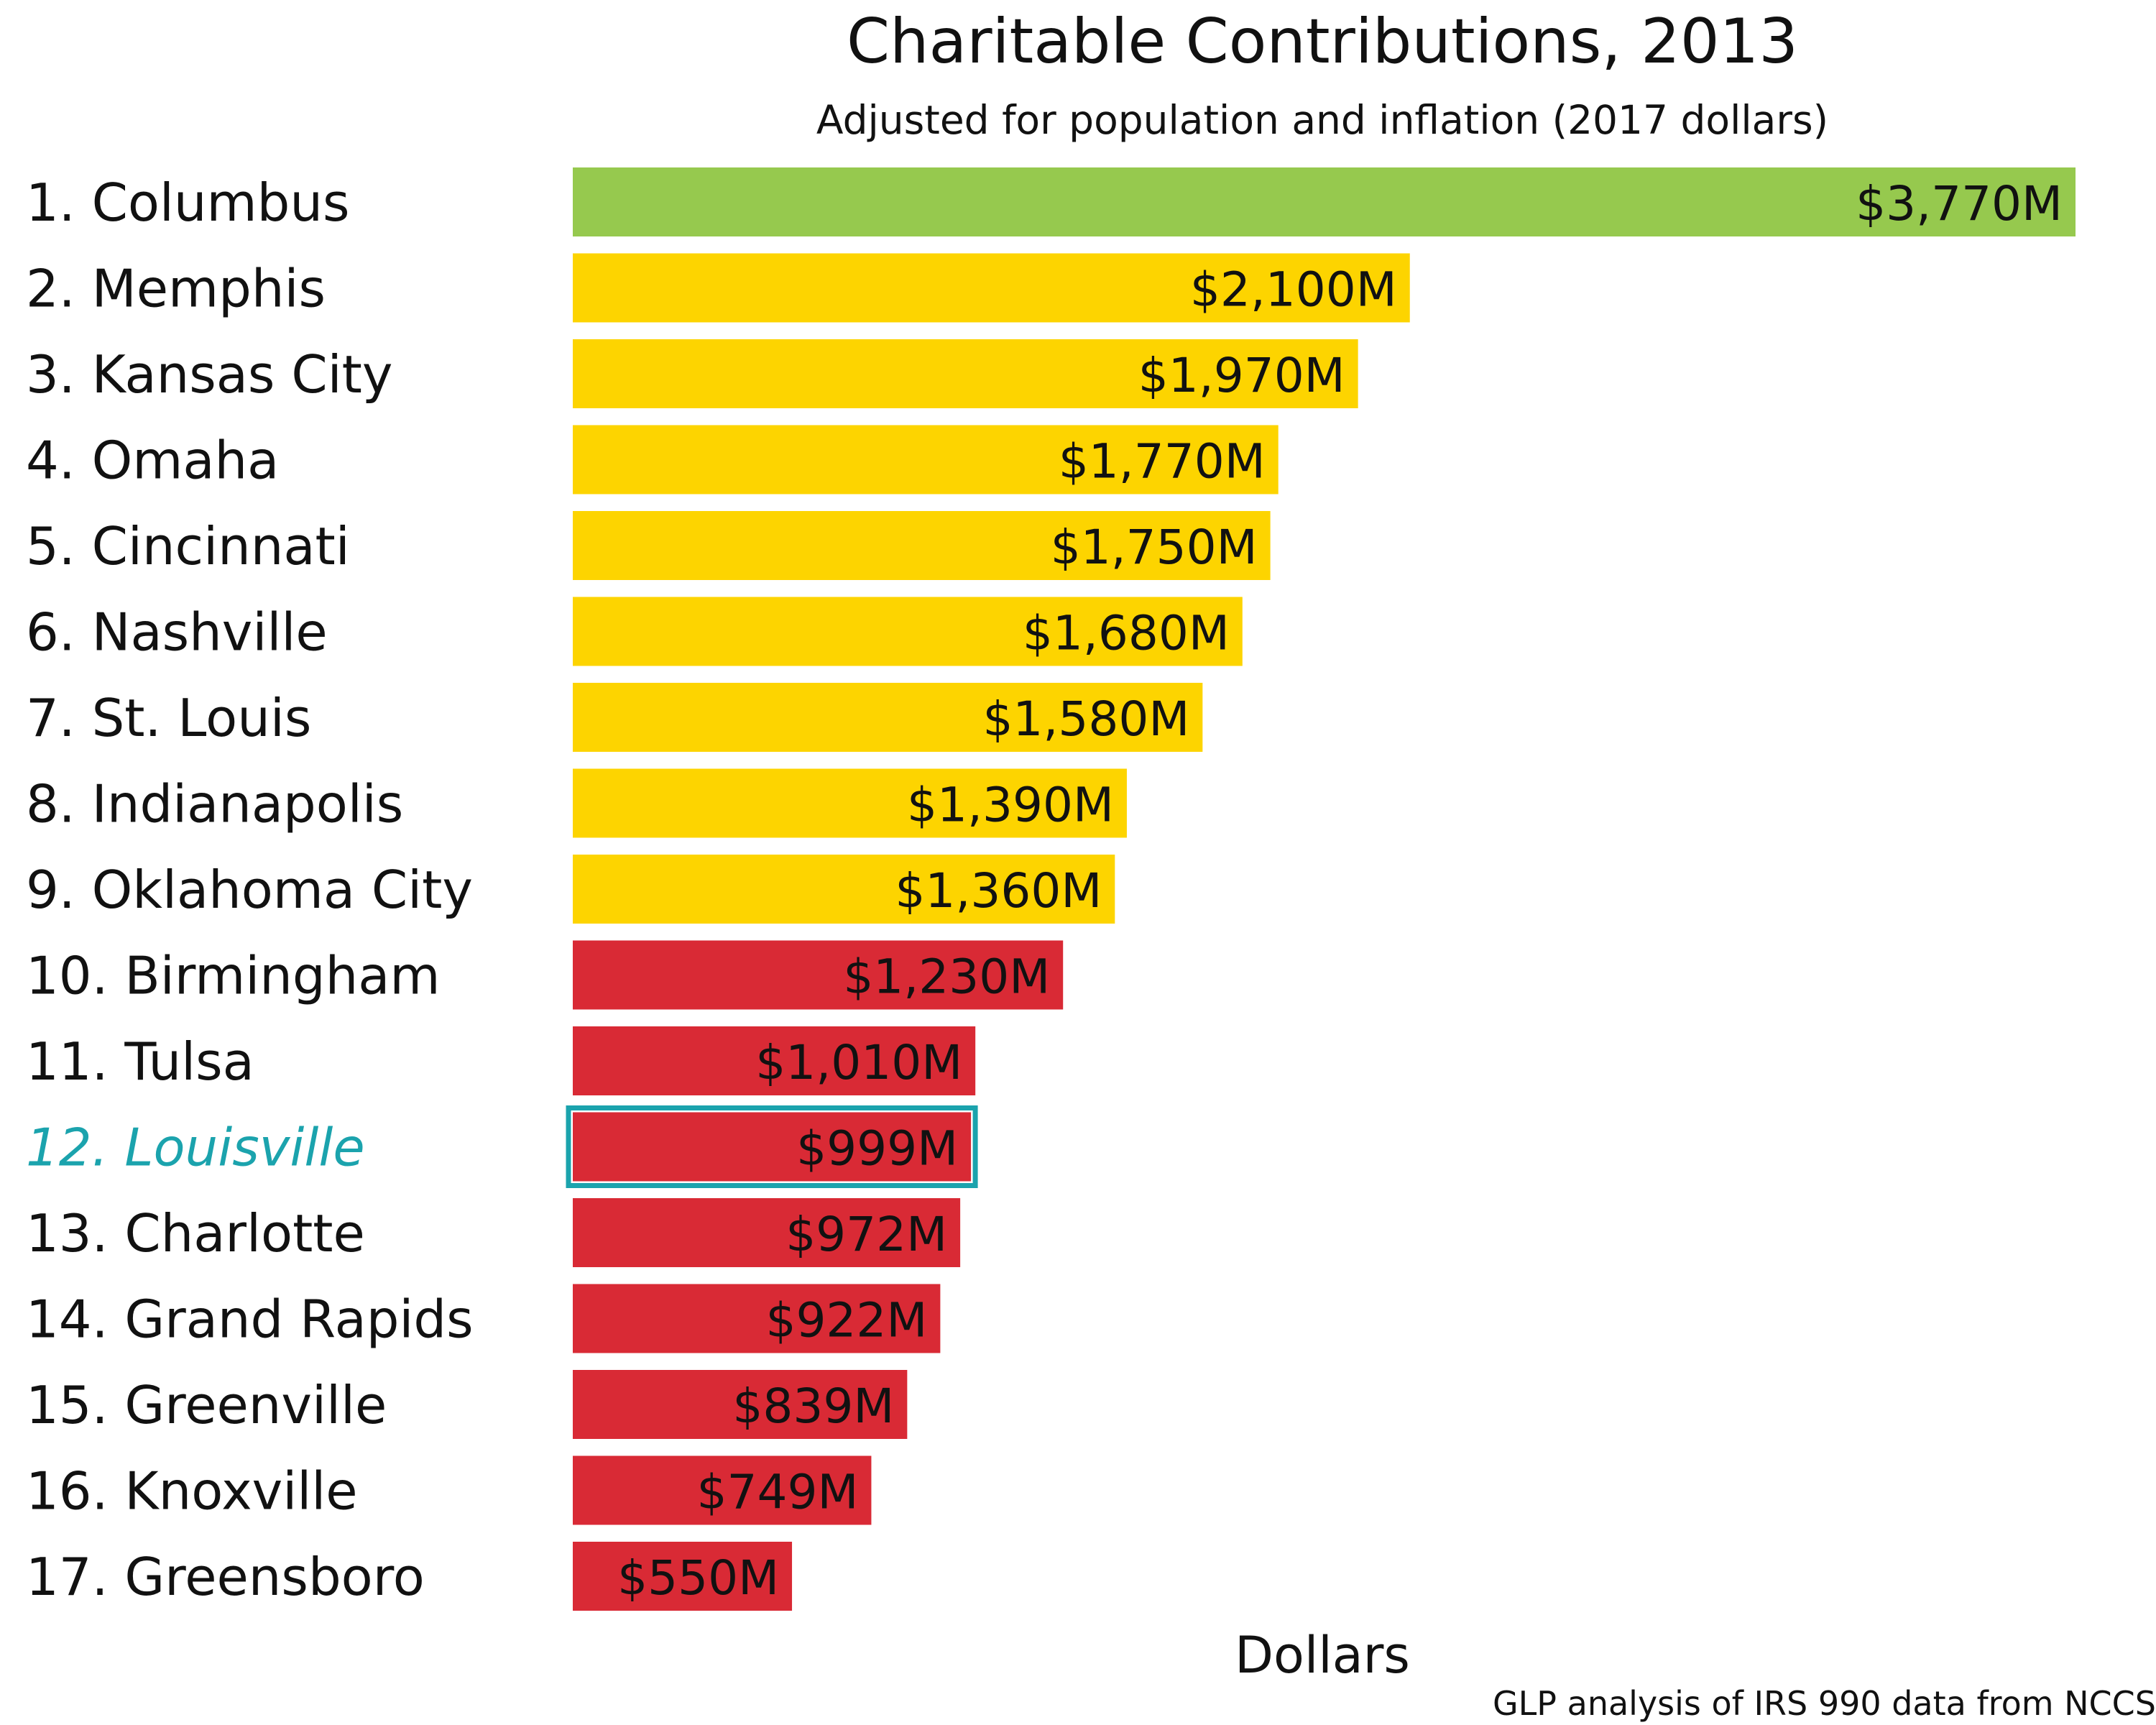 This screenshot has height=1725, width=2156. Describe the element at coordinates (867, 1234) in the screenshot. I see `bar-value-label: $972M` at that location.